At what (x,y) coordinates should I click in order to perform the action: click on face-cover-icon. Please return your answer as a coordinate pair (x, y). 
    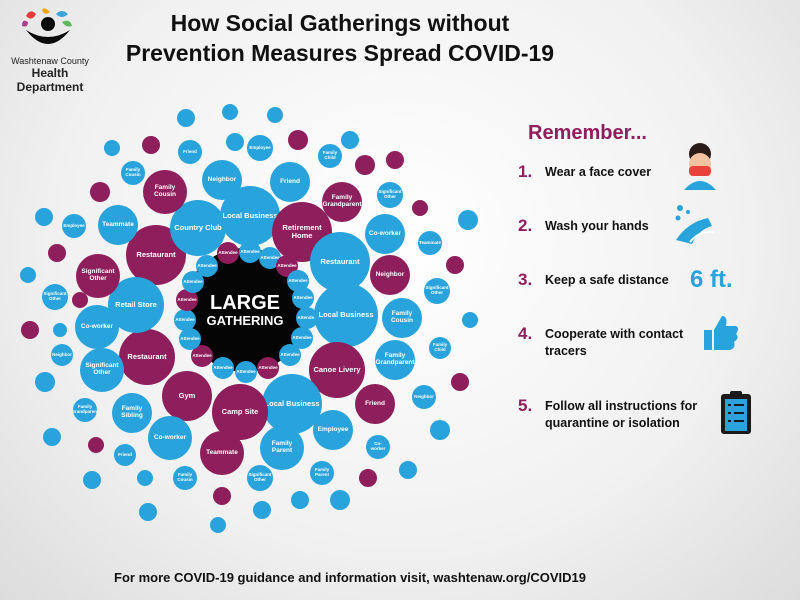
    Looking at the image, I should click on (700, 166).